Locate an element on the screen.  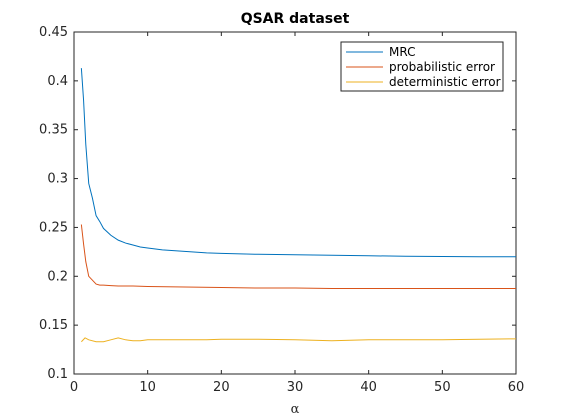
y-tick-label: 0.4 is located at coordinates (57, 81).